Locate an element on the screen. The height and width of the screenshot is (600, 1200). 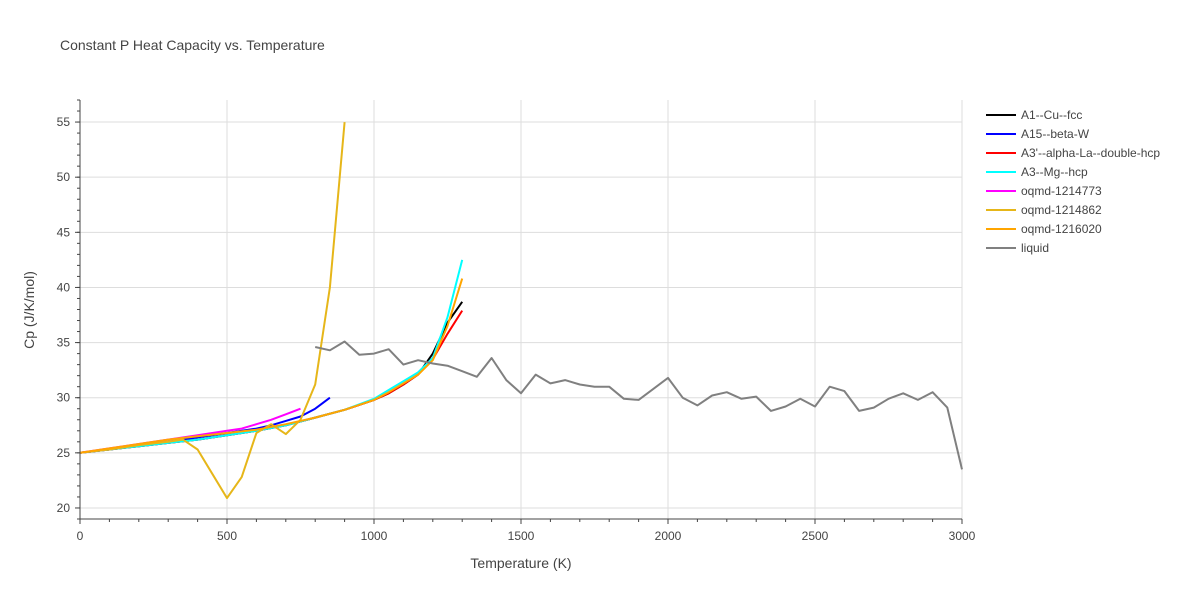
x-tick-label: 2500 is located at coordinates (815, 536).